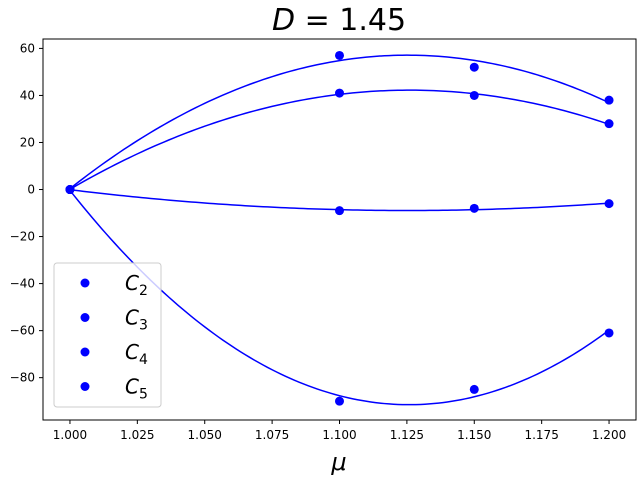  I want to click on y-tick-label: 60, so click(27, 48).